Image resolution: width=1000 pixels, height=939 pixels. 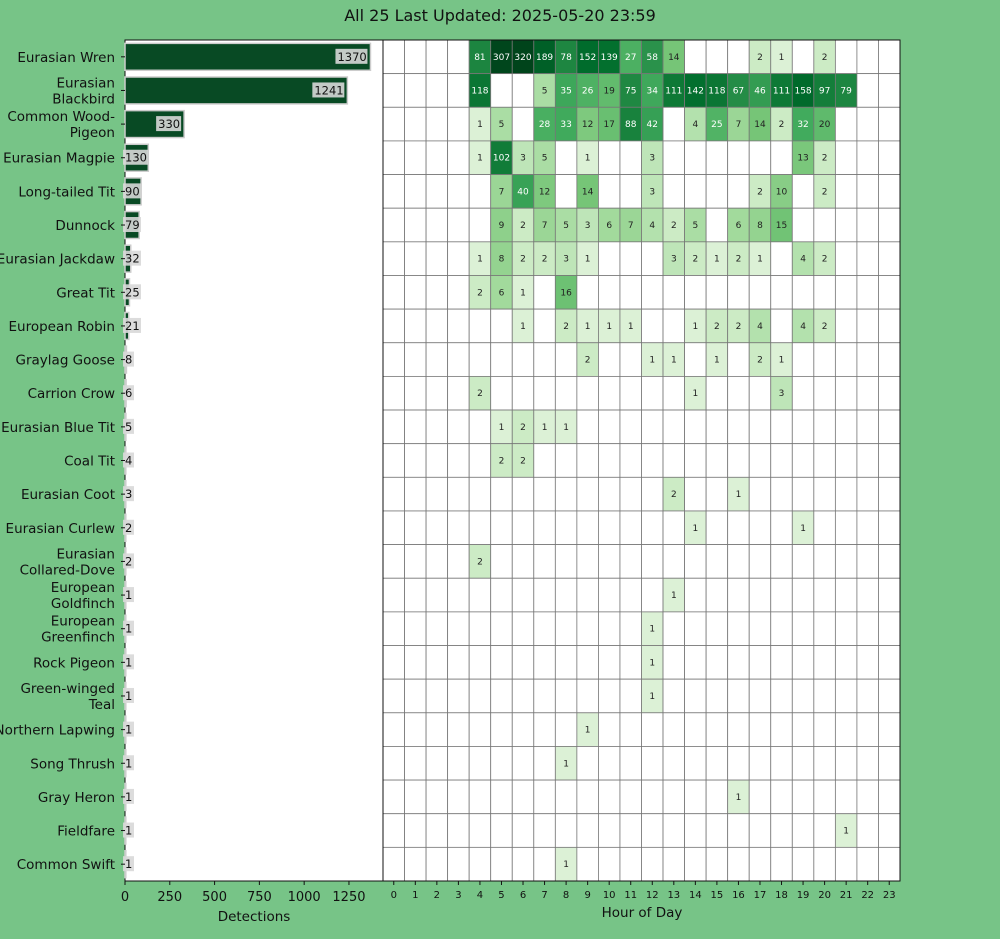 What do you see at coordinates (132, 225) in the screenshot?
I see `bar-value-label: 79` at bounding box center [132, 225].